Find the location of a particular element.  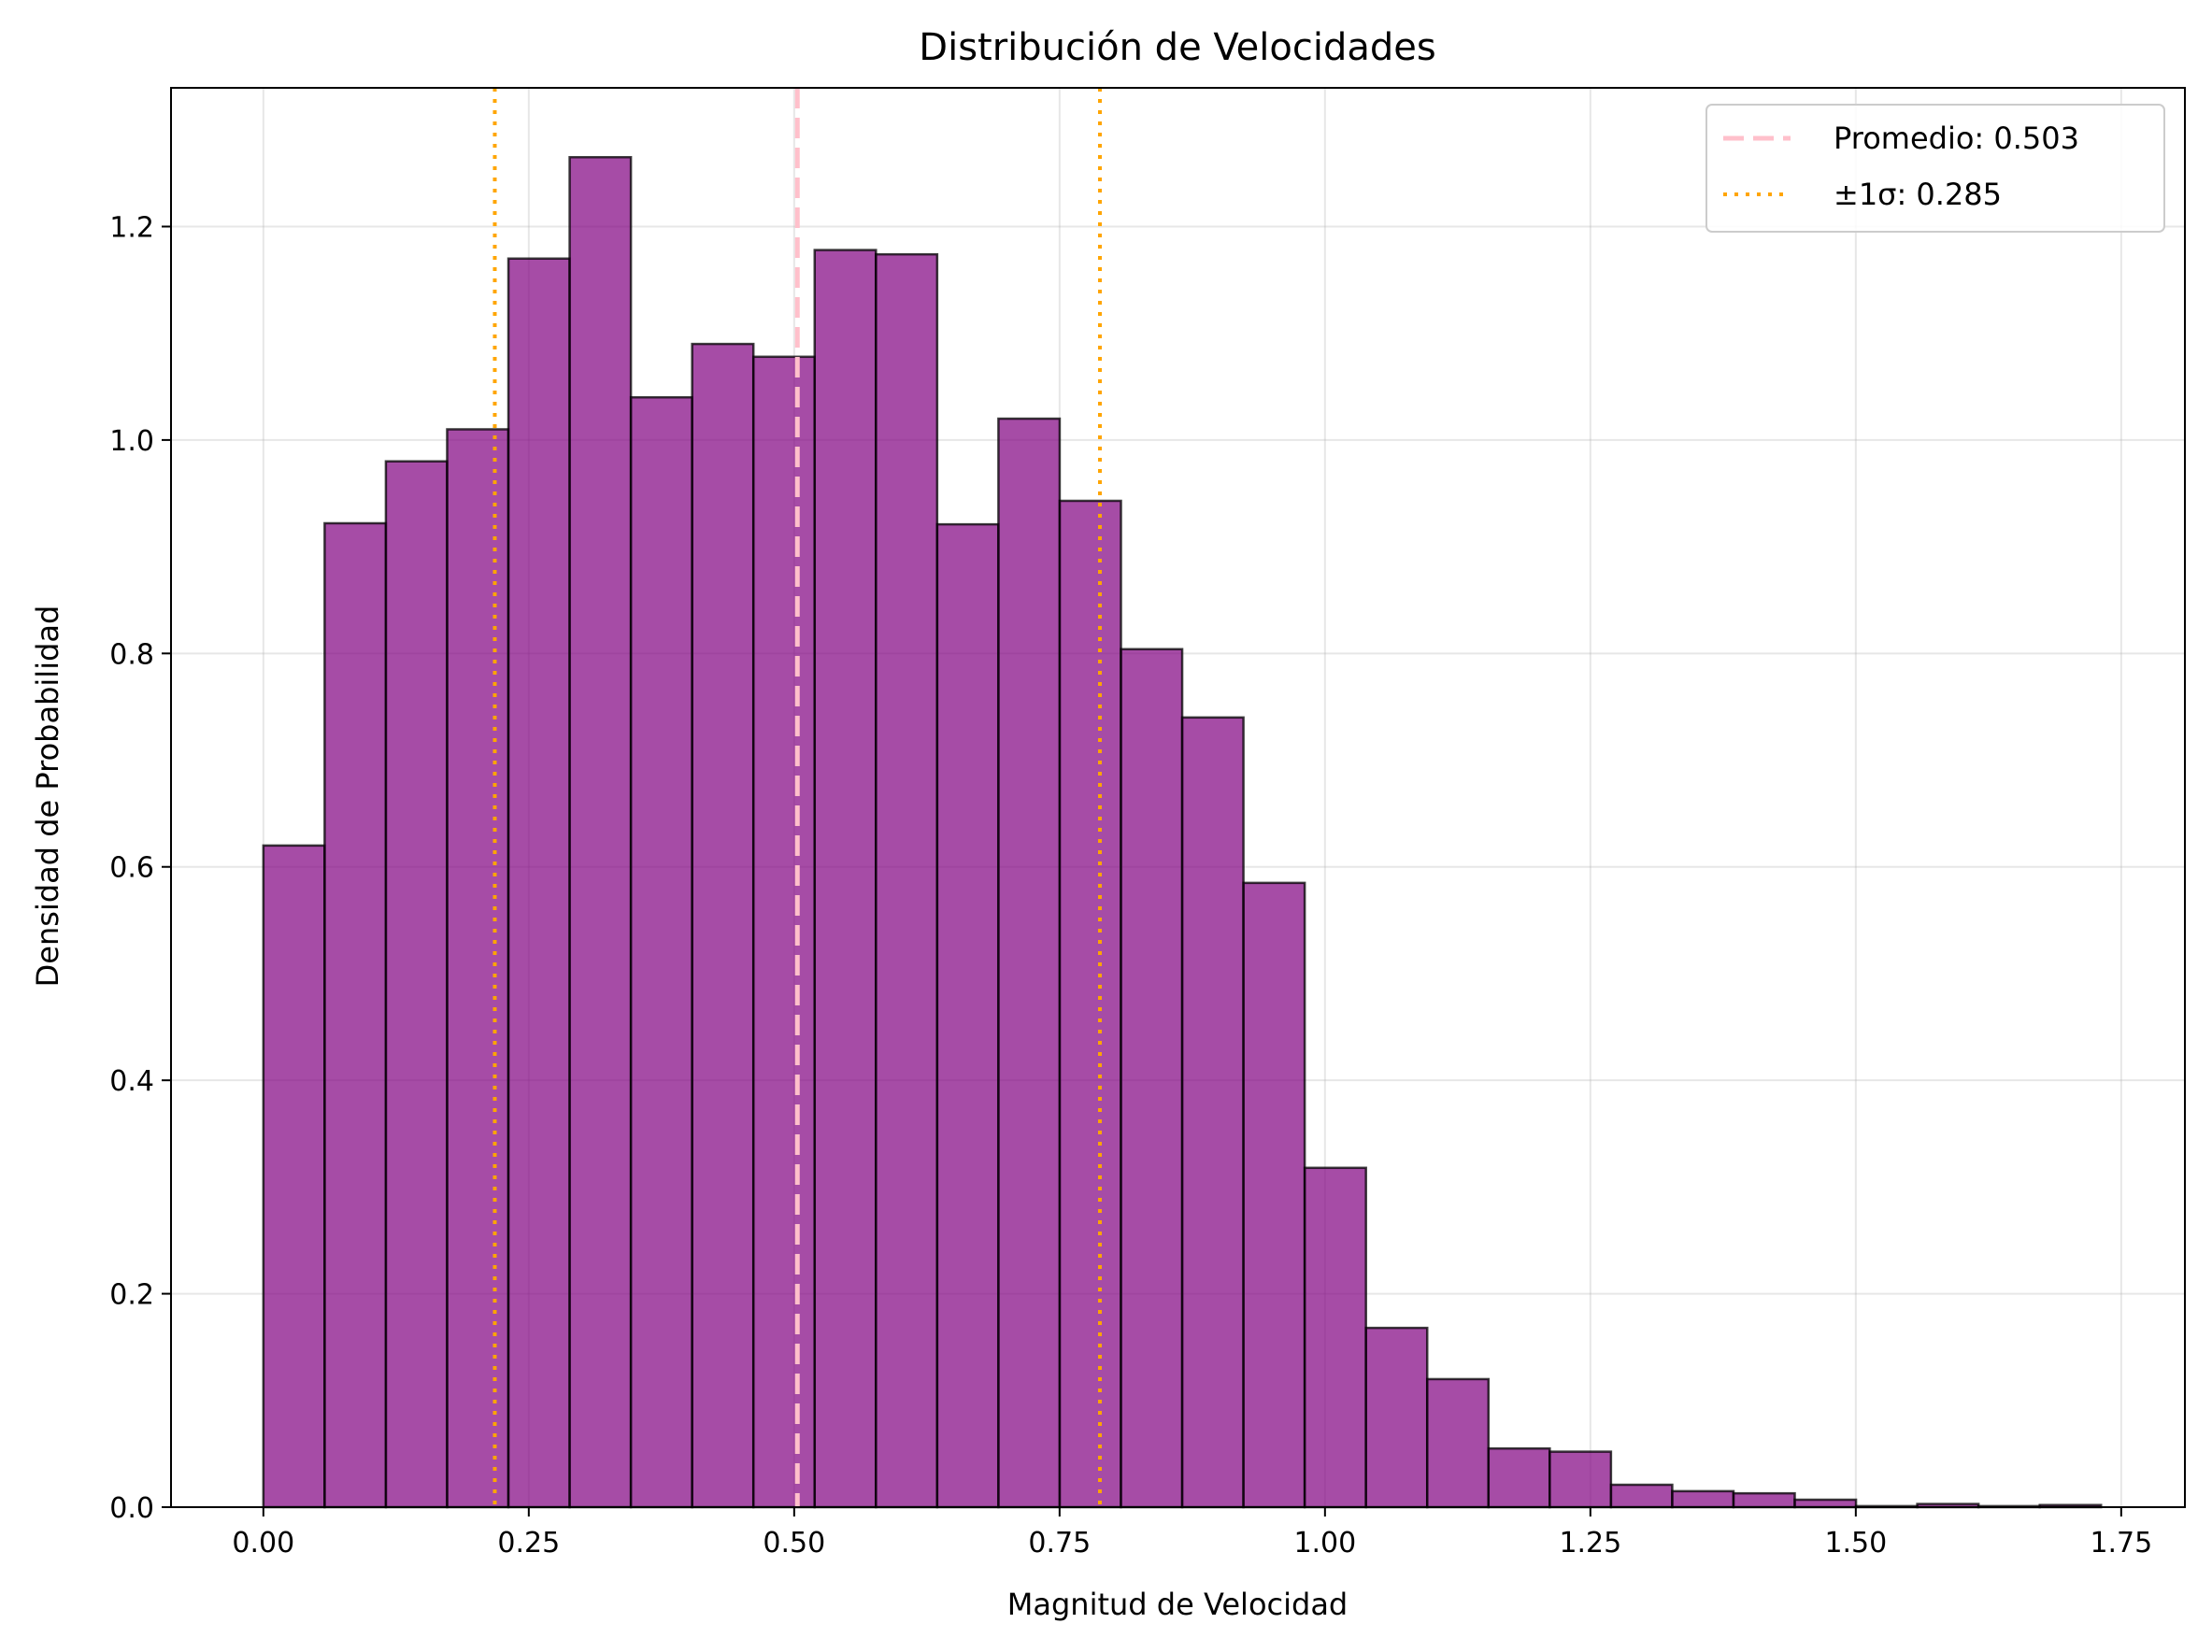

y-tick-label: 1.0 is located at coordinates (131, 441).